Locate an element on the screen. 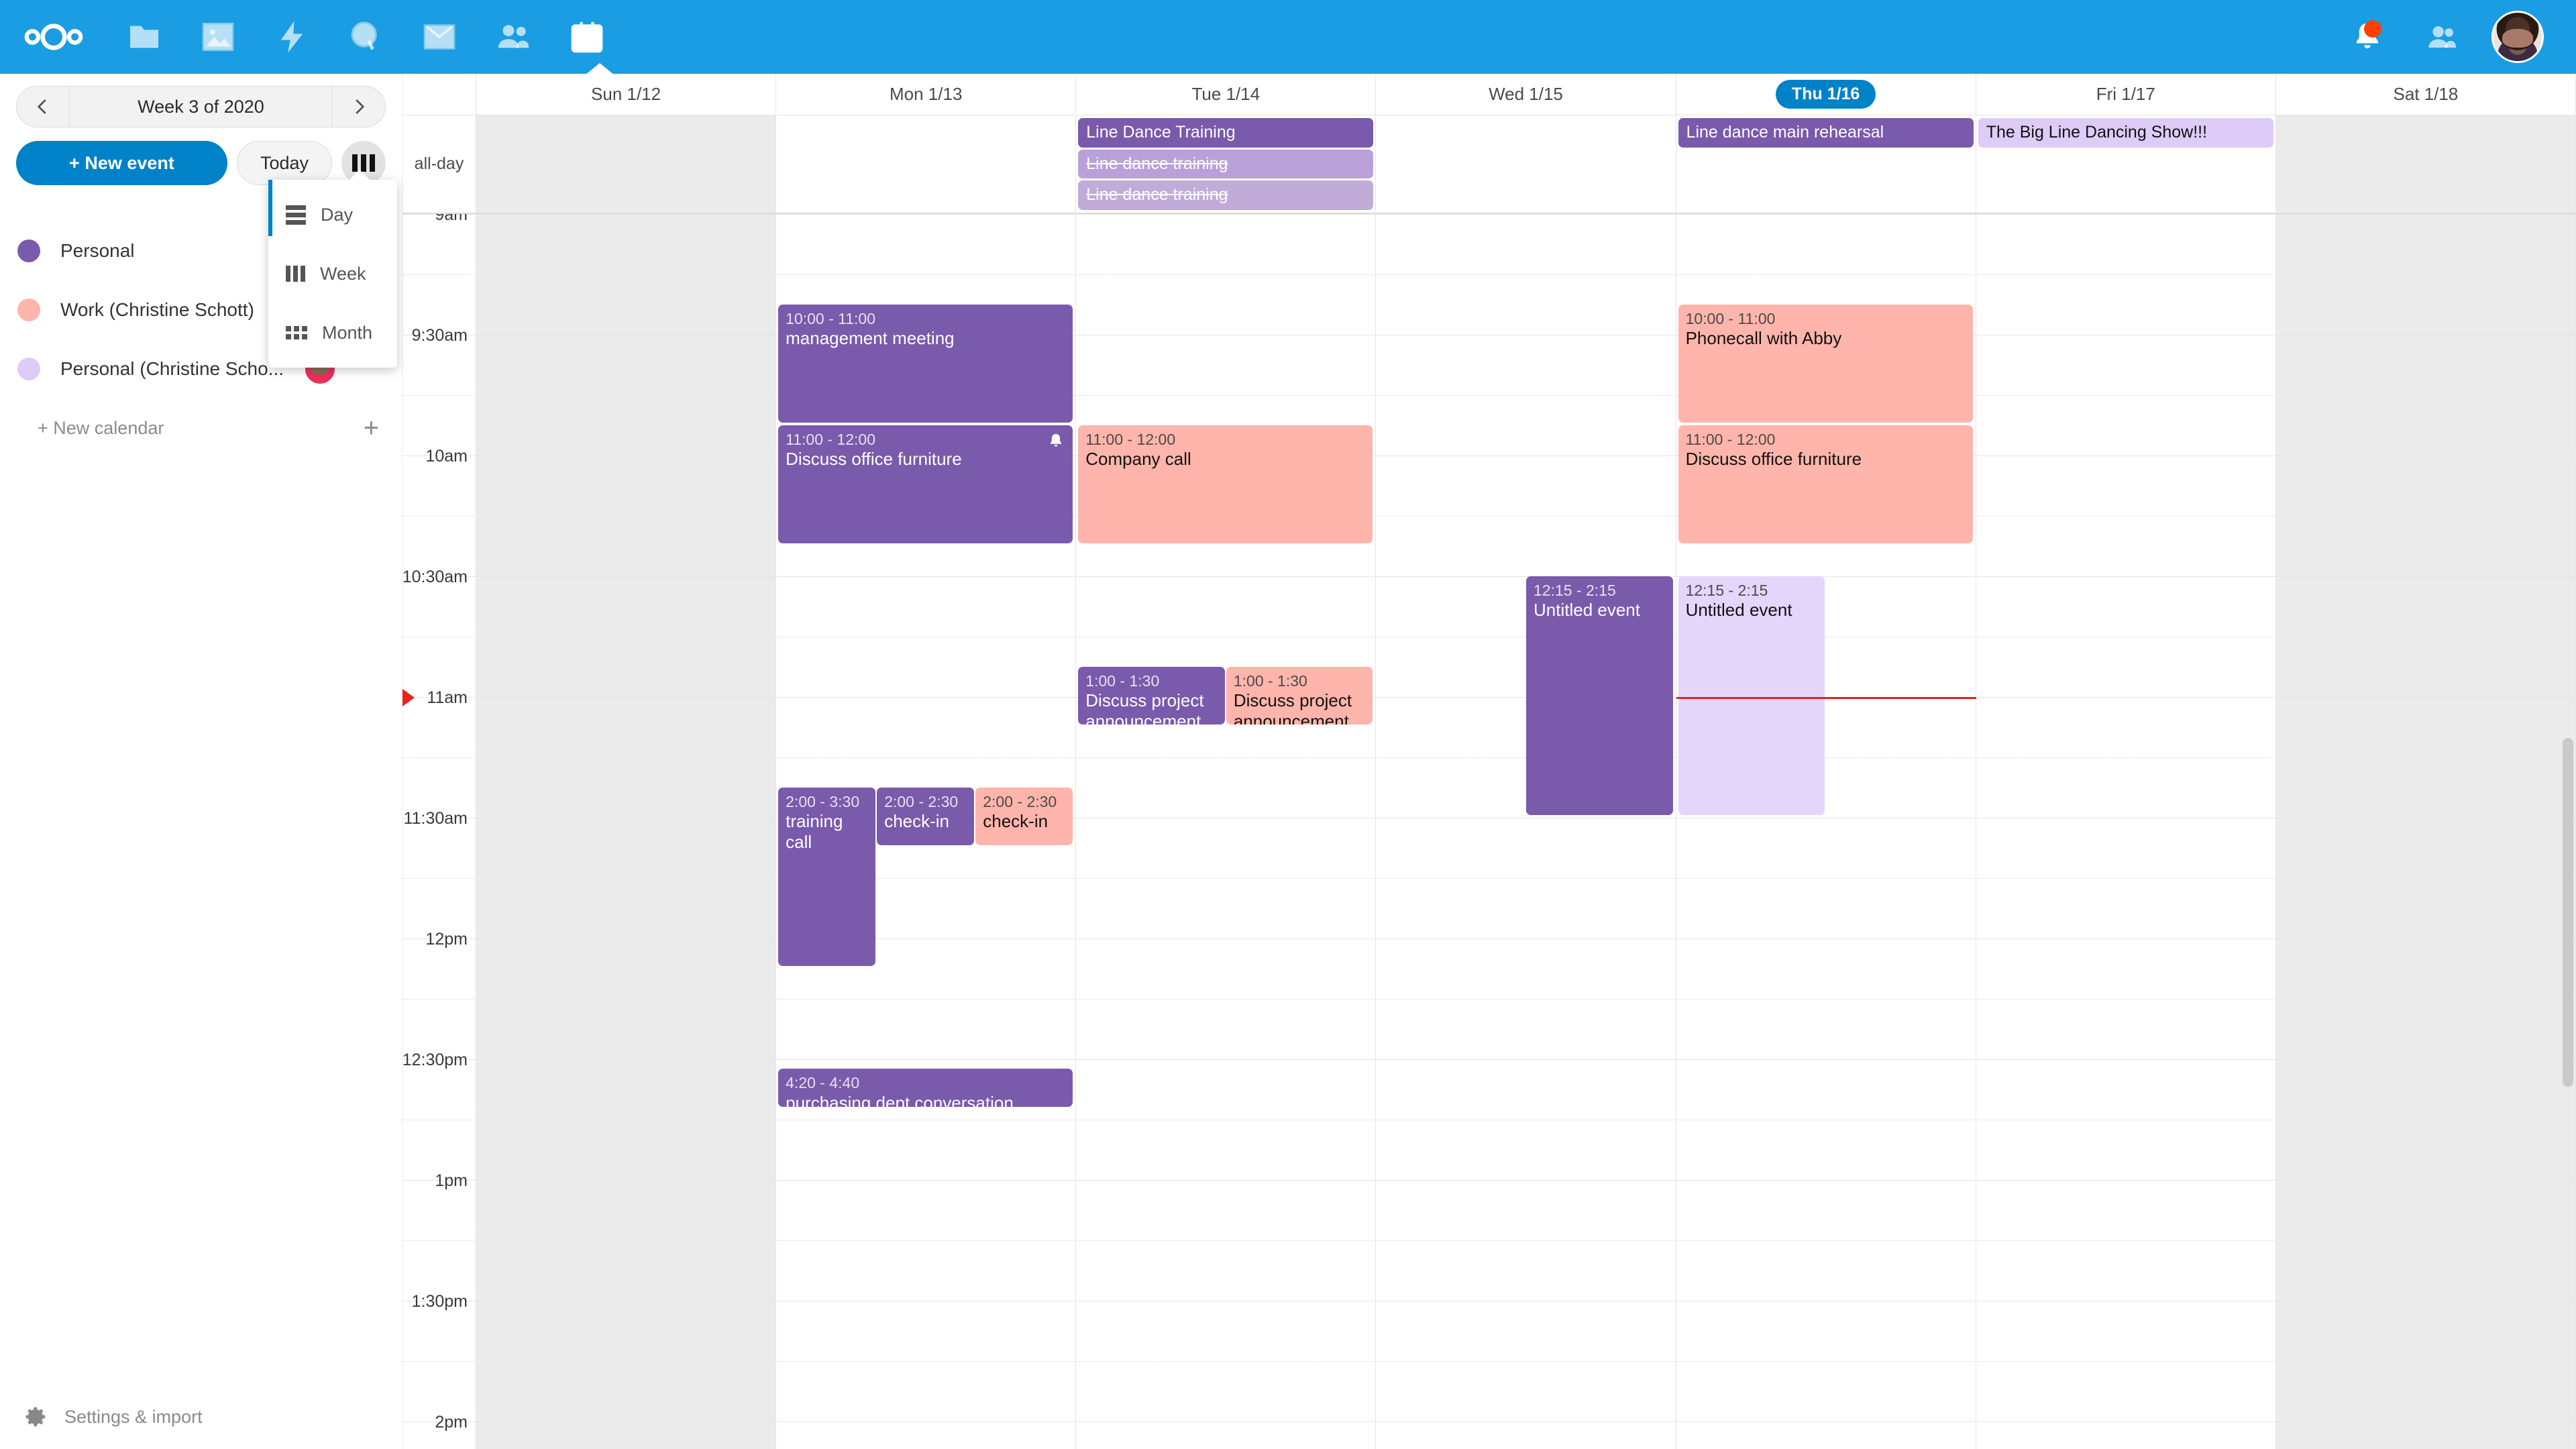  plus-icon: + is located at coordinates (371, 428).